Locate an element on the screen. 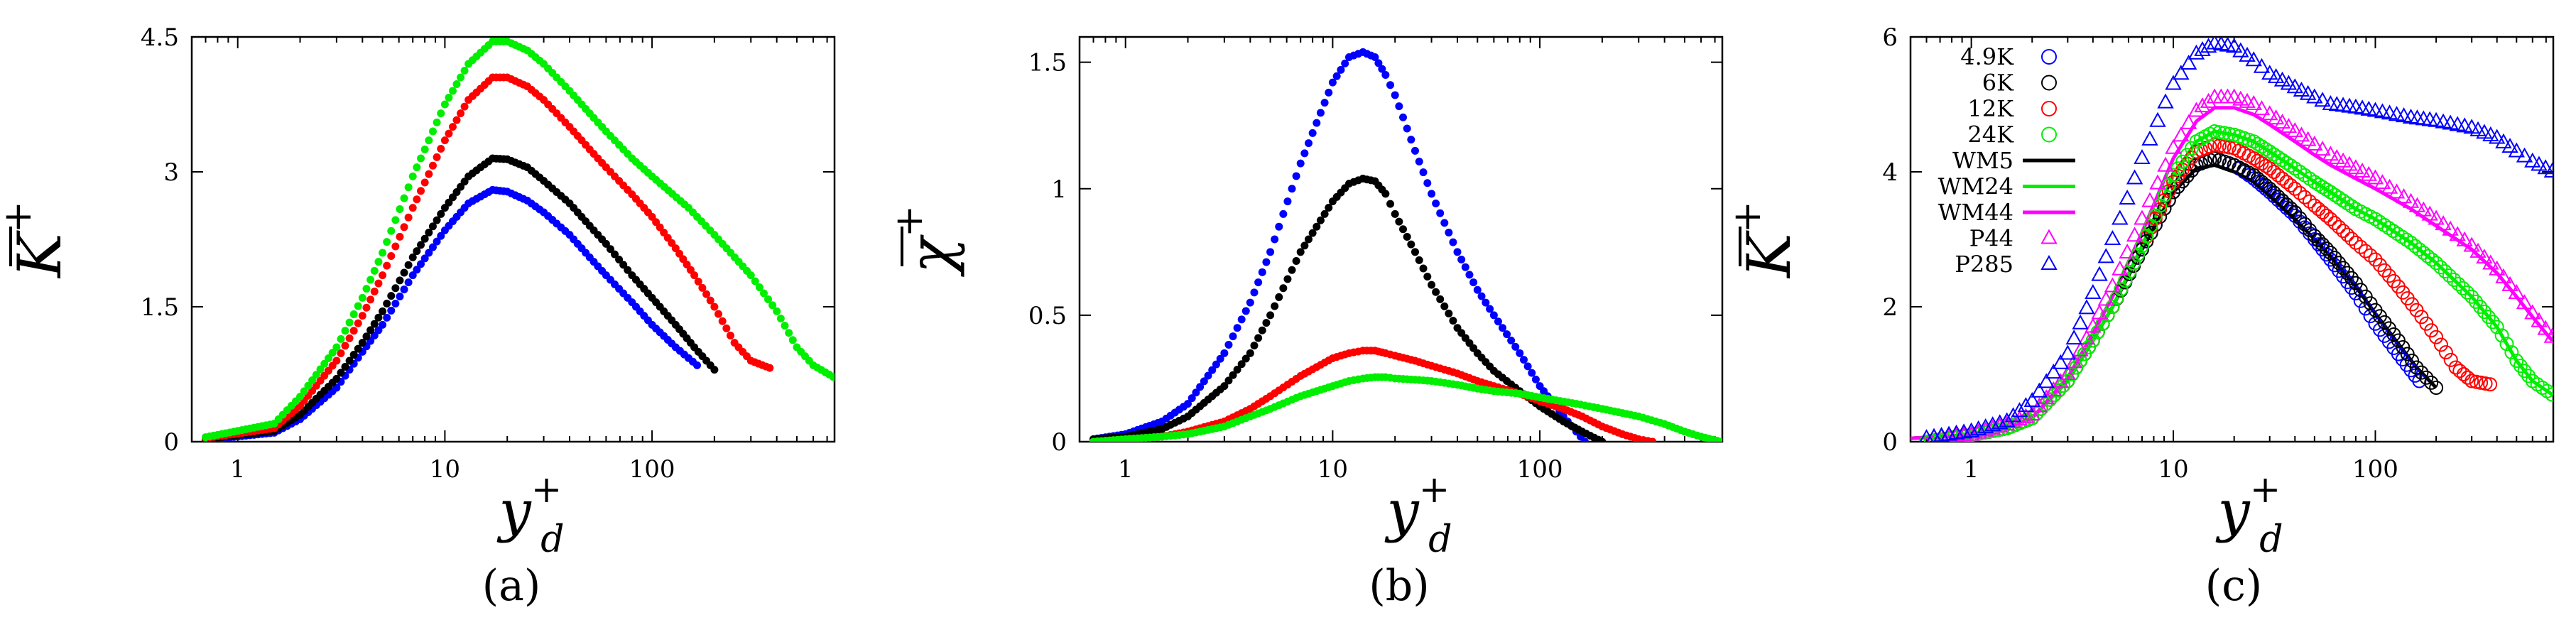 This screenshot has width=2576, height=637. legend-label: P285 is located at coordinates (1984, 264).